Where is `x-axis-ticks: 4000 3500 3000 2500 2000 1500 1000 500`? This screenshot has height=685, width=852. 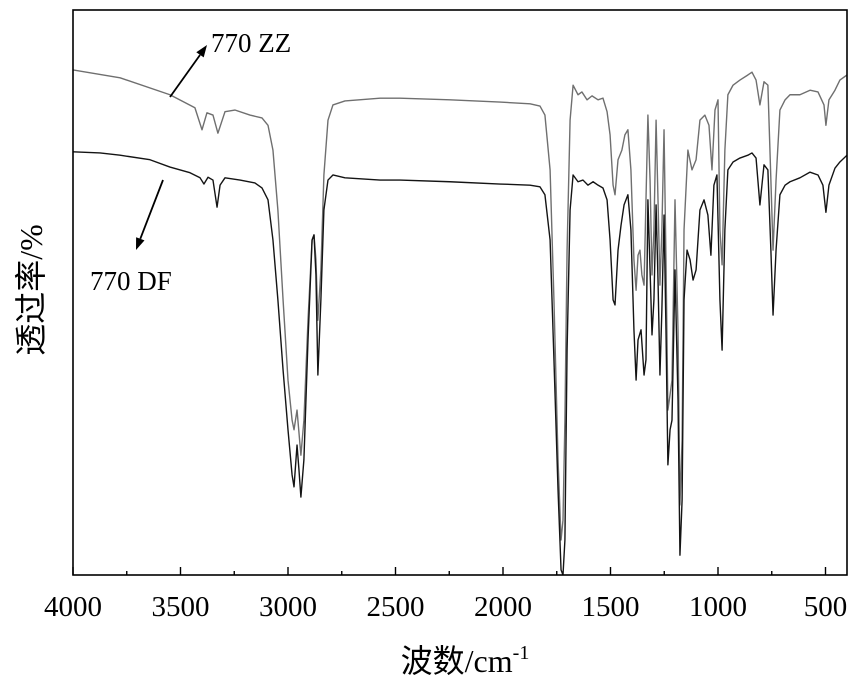 x-axis-ticks: 4000 3500 3000 2500 2000 1500 1000 500 is located at coordinates (445, 595).